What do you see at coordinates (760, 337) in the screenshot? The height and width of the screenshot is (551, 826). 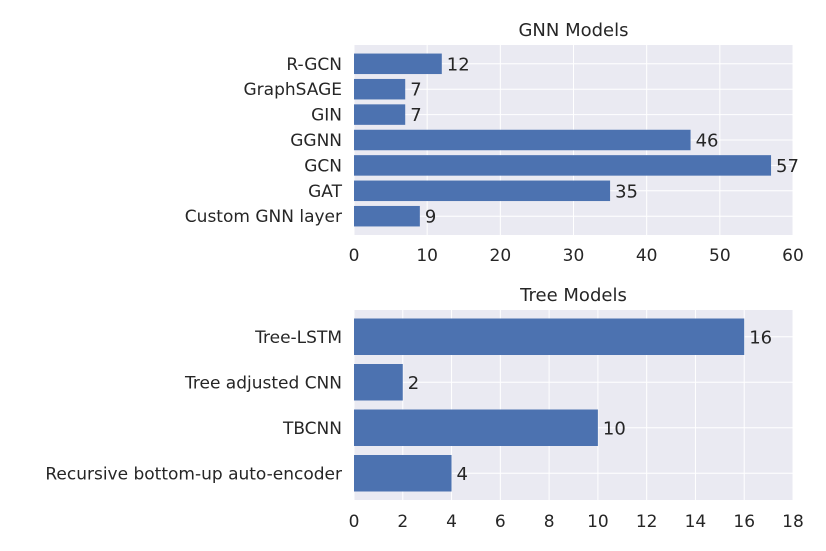 I see `tree-data-label: 16` at bounding box center [760, 337].